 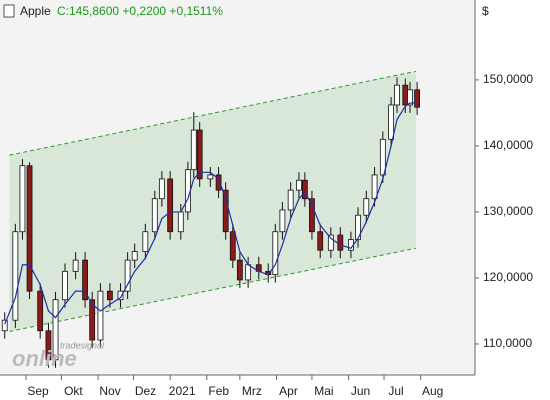 What do you see at coordinates (252, 391) in the screenshot?
I see `x-tick-label: Mrz` at bounding box center [252, 391].